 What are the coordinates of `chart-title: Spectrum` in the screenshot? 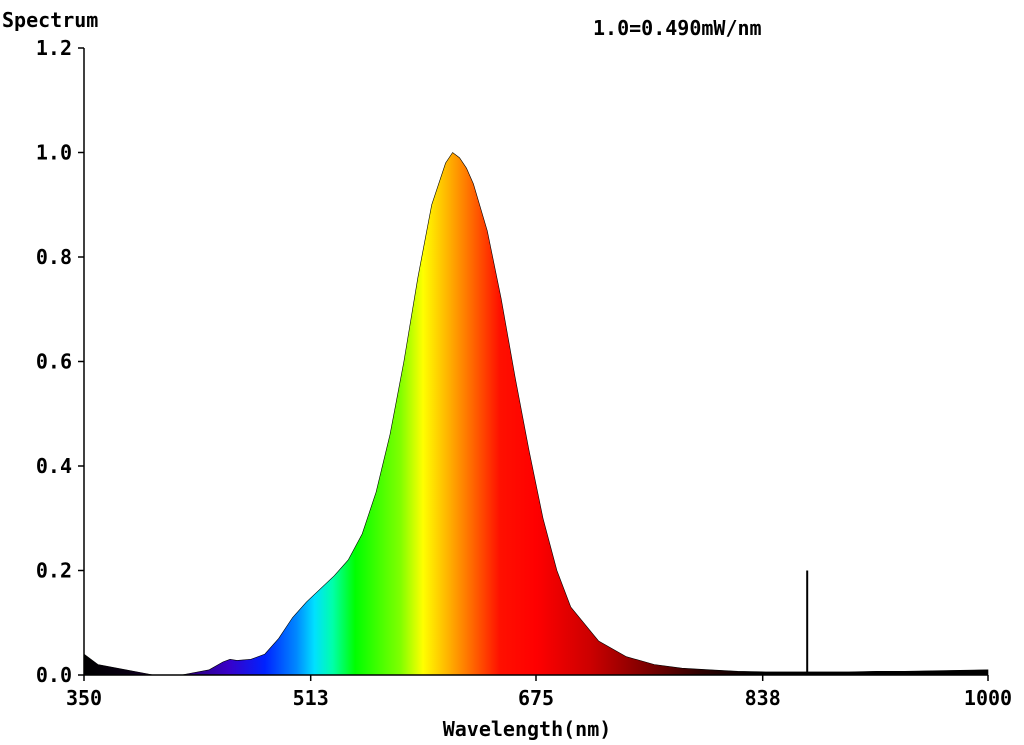 It's located at (50, 20).